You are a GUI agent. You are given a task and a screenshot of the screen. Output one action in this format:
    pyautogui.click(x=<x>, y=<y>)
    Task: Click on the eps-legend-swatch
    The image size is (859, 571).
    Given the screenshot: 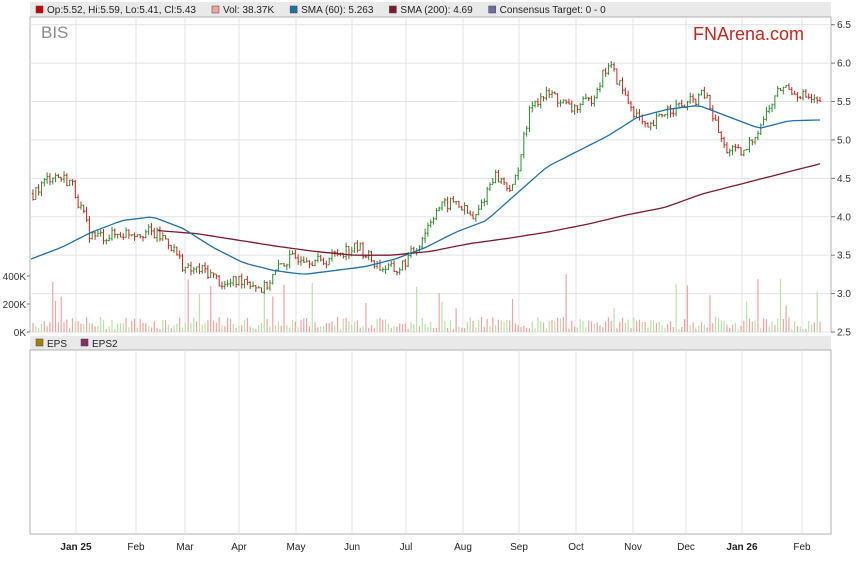 What is the action you would take?
    pyautogui.click(x=84, y=342)
    